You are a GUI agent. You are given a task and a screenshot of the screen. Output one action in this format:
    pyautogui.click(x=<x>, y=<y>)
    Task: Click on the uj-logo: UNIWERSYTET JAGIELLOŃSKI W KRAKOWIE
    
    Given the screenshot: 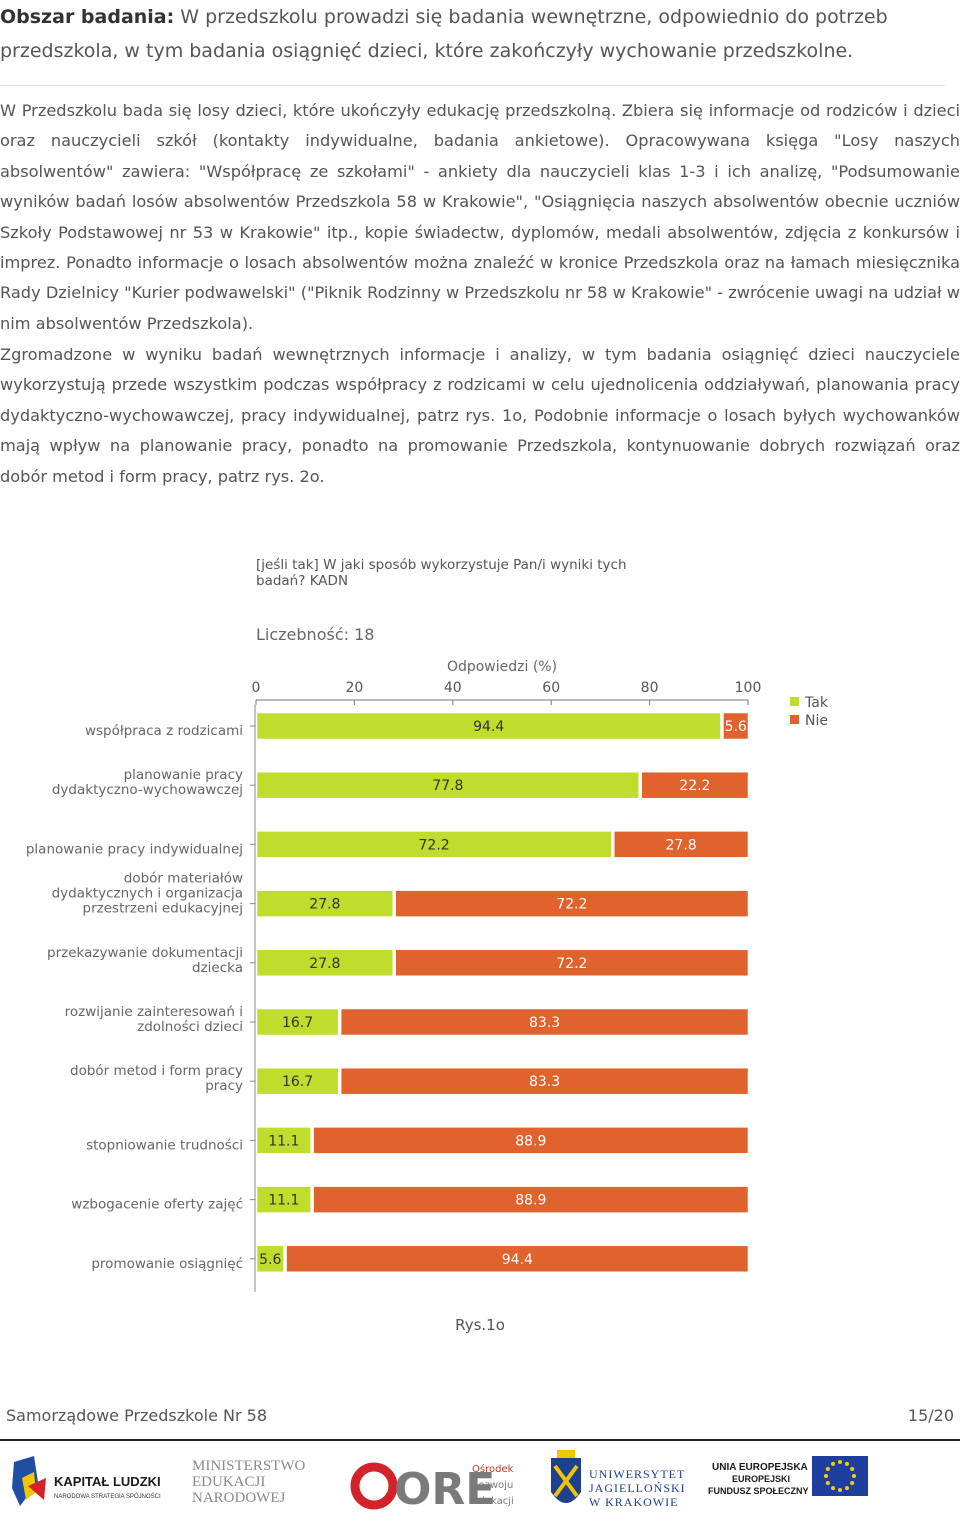 What is the action you would take?
    pyautogui.click(x=618, y=1479)
    